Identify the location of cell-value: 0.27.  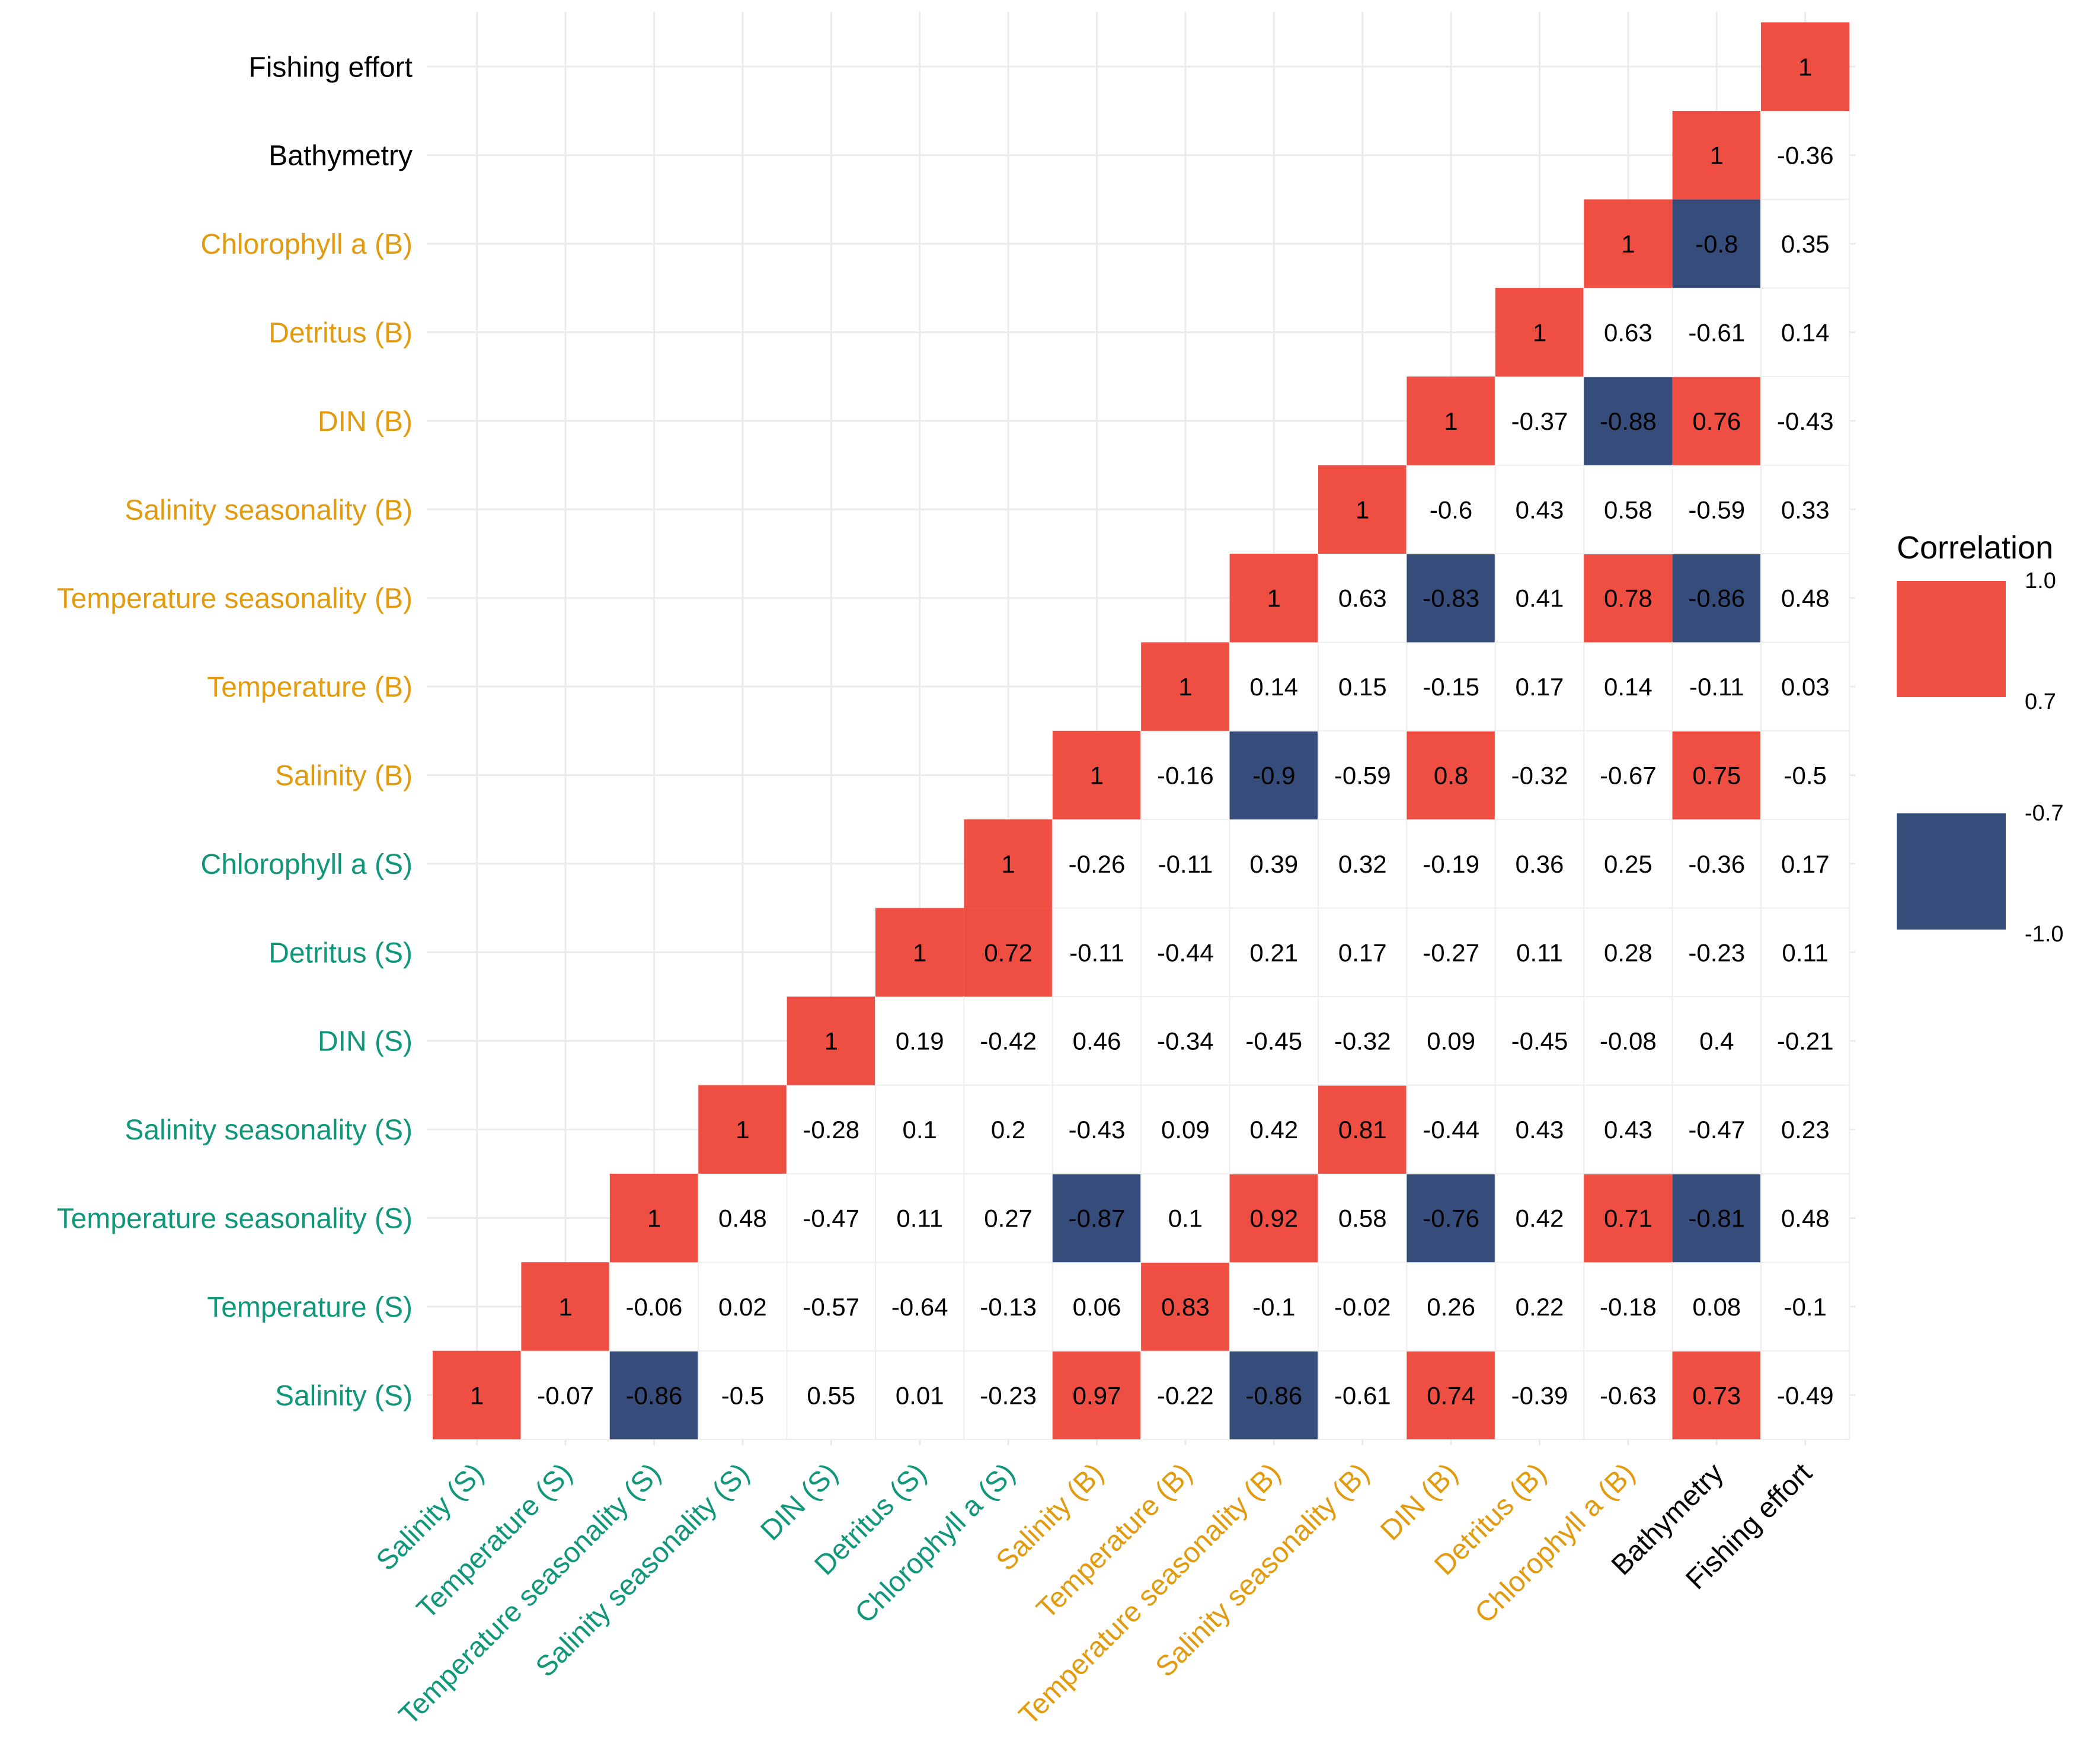
(1008, 1219).